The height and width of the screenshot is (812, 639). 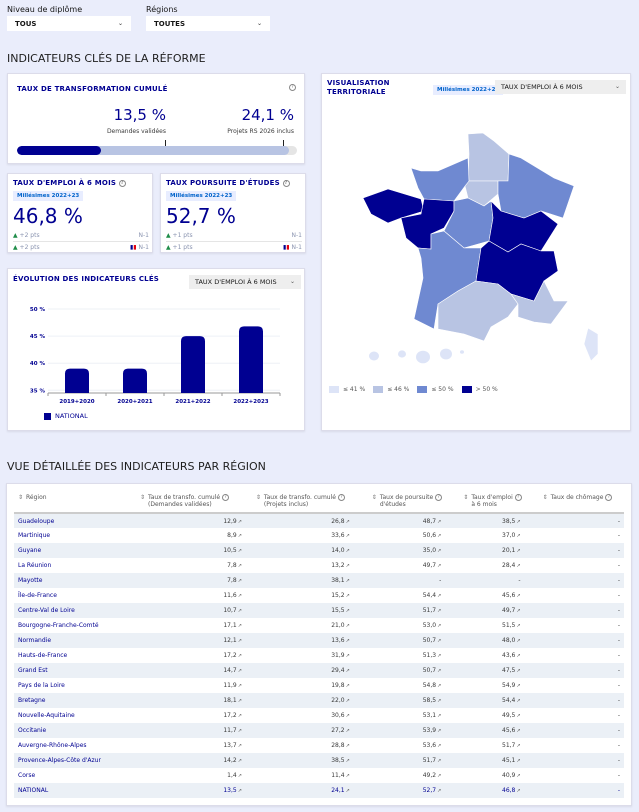 What do you see at coordinates (309, 790) in the screenshot?
I see `cell-value: 24,1↗` at bounding box center [309, 790].